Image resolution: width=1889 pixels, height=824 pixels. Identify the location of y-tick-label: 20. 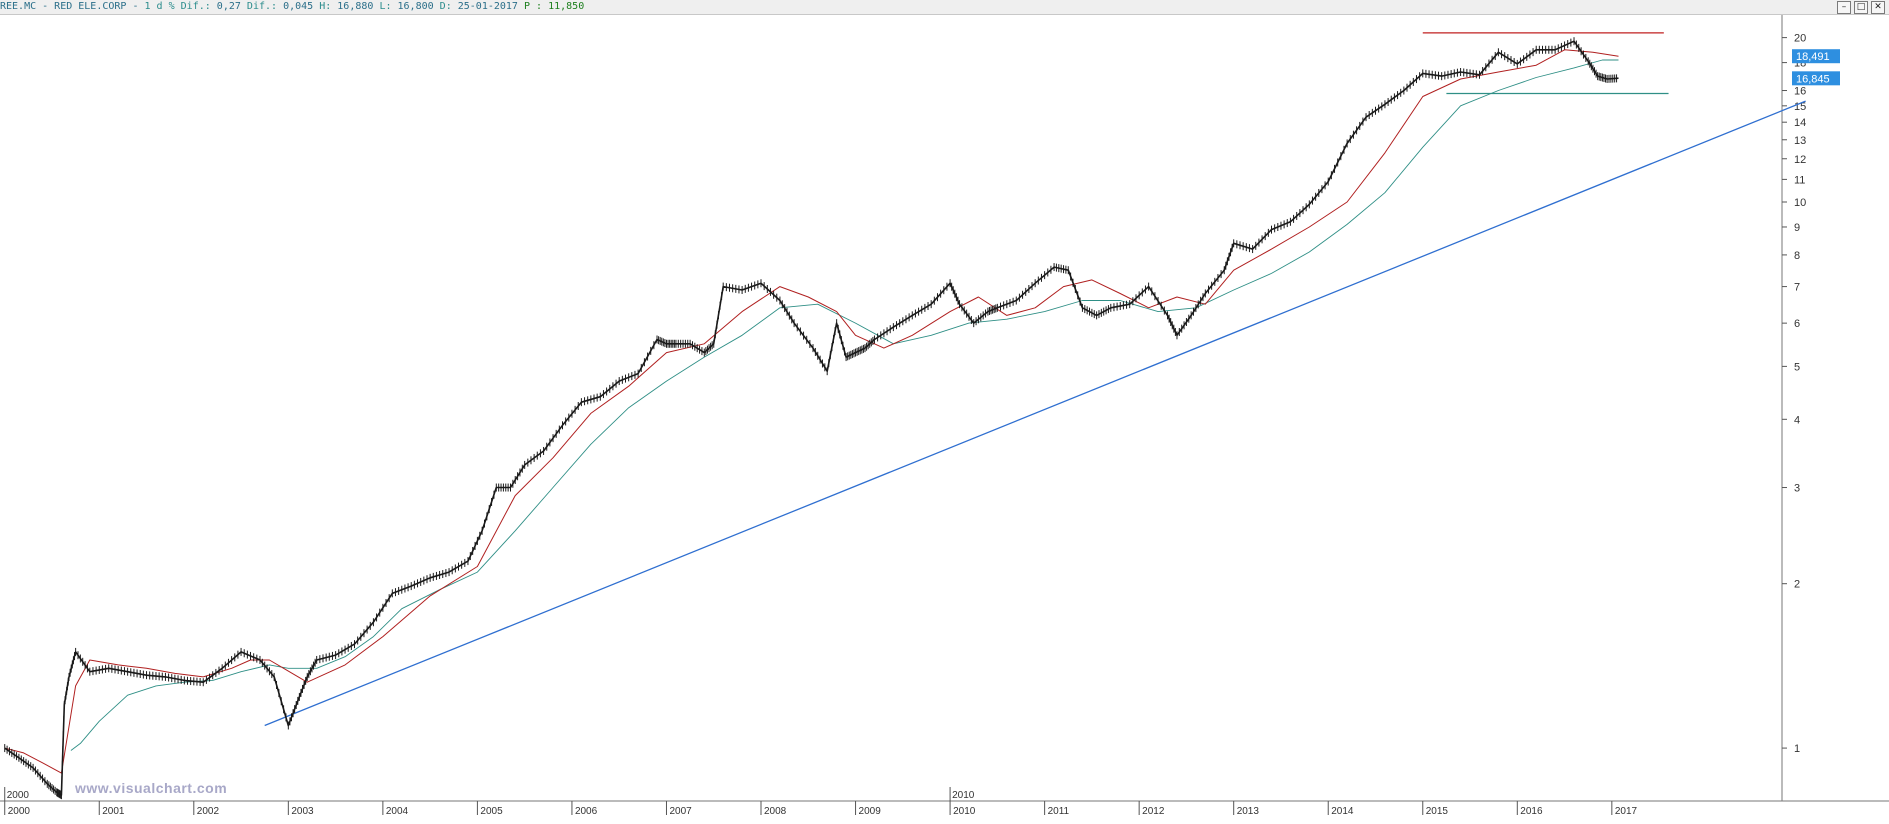
(1800, 39).